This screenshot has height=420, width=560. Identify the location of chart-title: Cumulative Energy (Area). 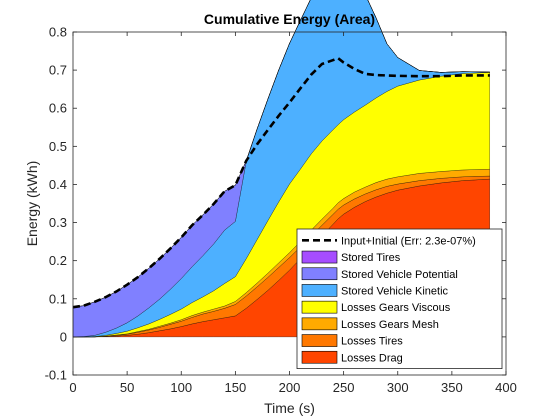
(289, 19).